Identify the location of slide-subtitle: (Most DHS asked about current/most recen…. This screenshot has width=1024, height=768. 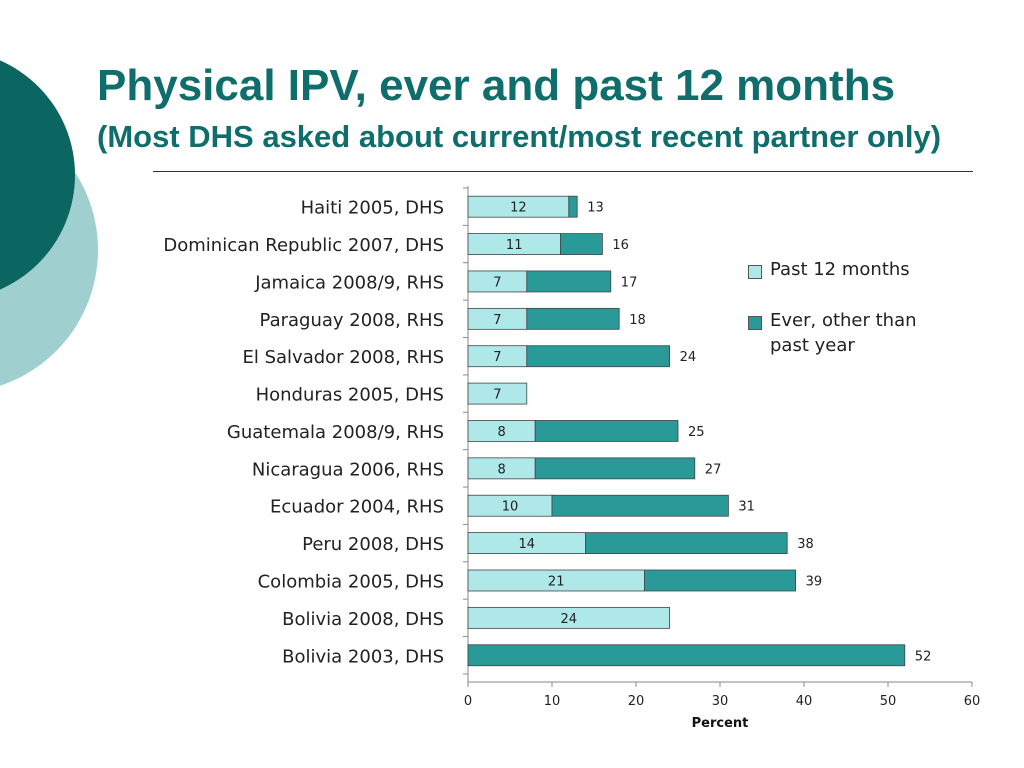
(519, 136).